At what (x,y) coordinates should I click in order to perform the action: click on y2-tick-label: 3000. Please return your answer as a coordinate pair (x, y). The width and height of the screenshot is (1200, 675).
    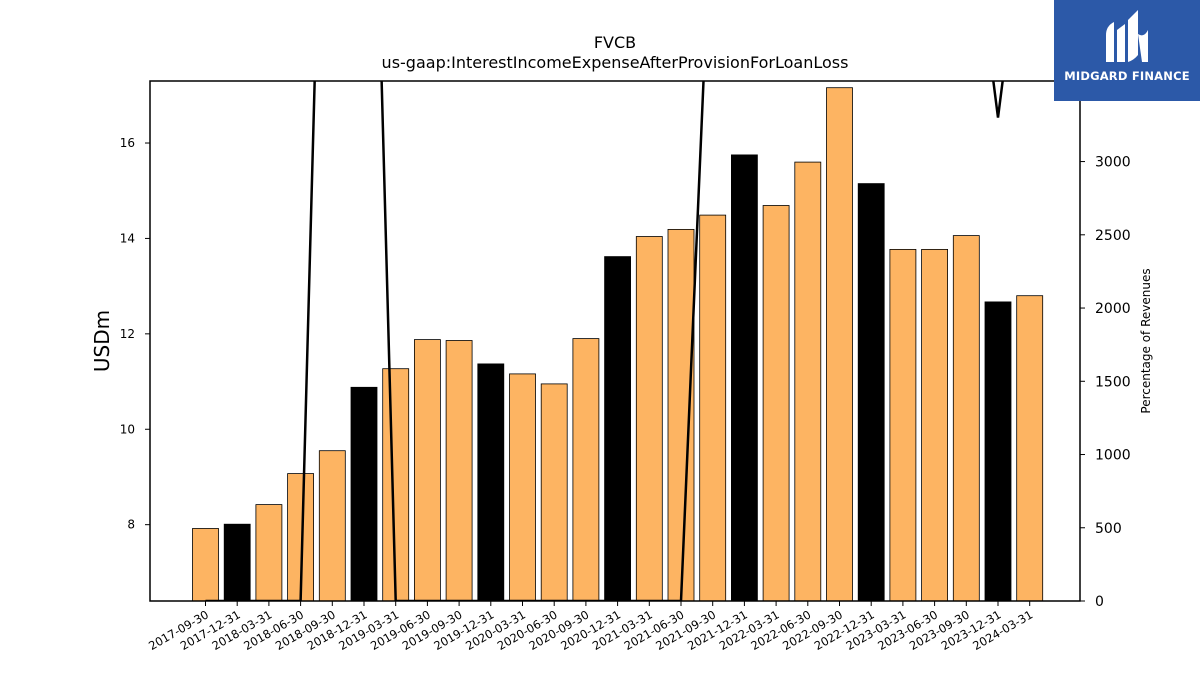
    Looking at the image, I should click on (1113, 163).